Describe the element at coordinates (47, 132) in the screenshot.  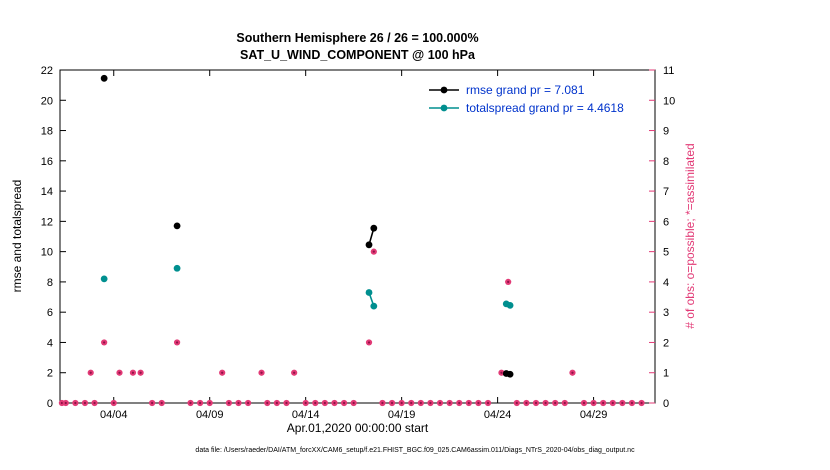
I see `left-tick-label: 18` at that location.